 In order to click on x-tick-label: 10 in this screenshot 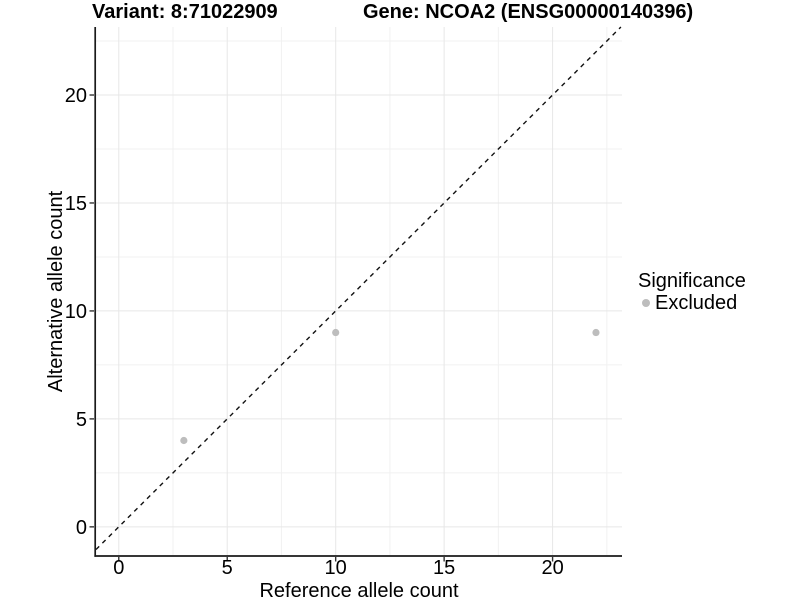, I will do `click(336, 568)`.